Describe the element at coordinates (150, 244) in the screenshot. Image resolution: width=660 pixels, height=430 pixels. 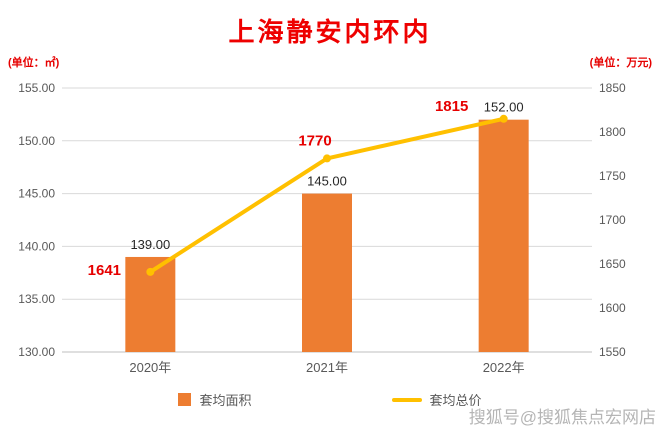
I see `svg-text: 139.00` at that location.